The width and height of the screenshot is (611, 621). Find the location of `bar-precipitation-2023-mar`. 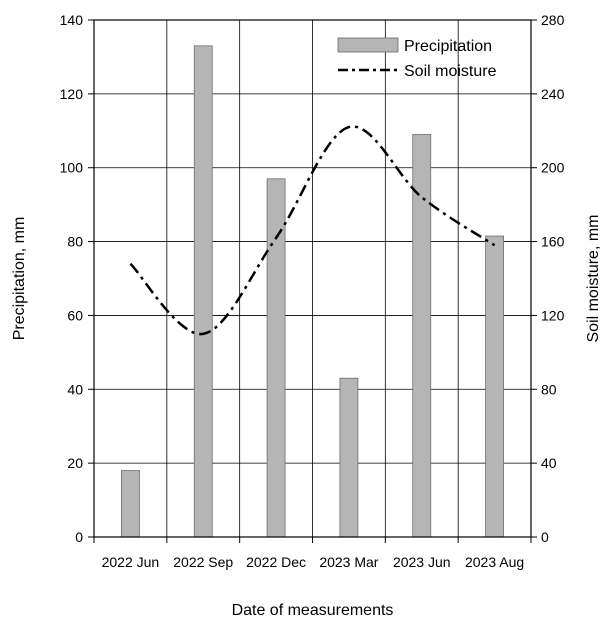

bar-precipitation-2023-mar is located at coordinates (349, 457).